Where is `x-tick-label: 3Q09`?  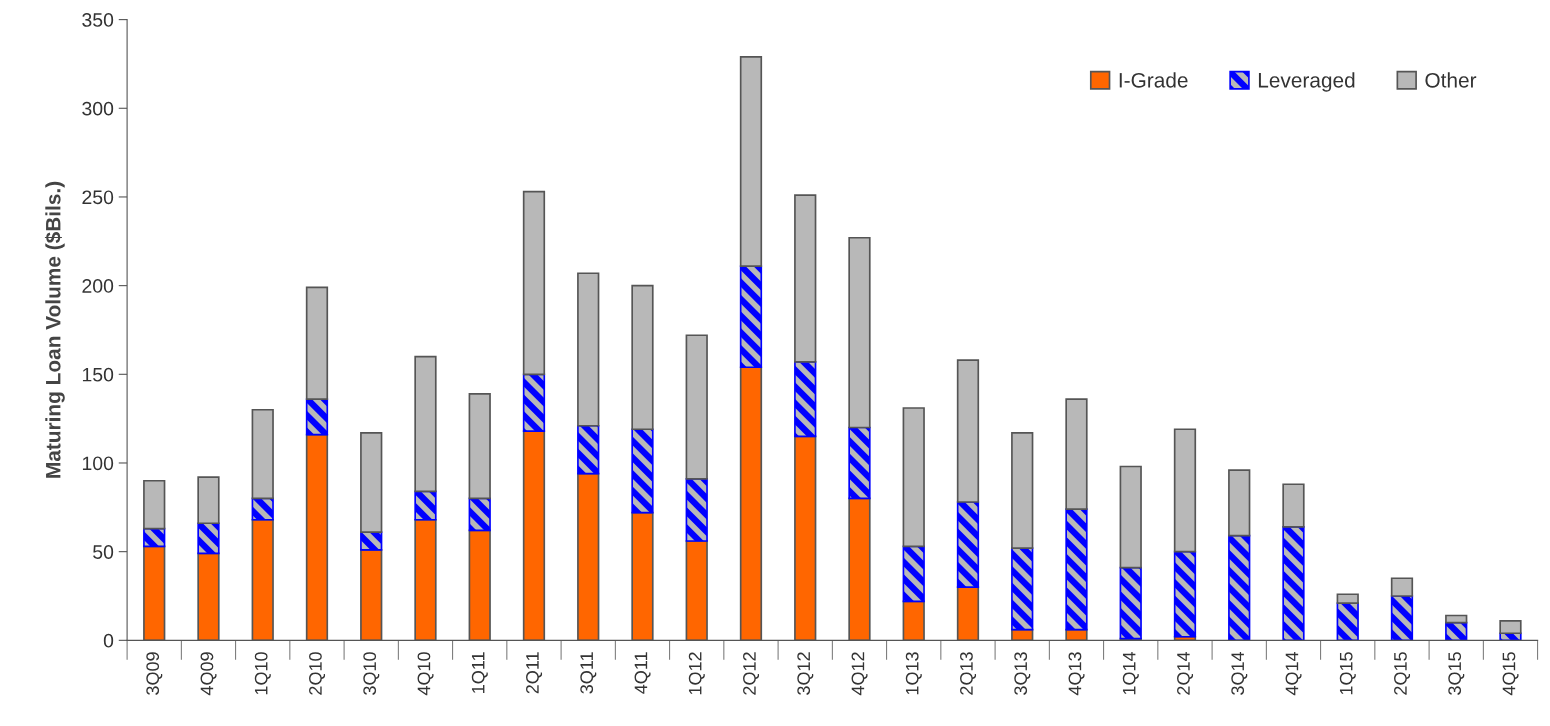
x-tick-label: 3Q09 is located at coordinates (154, 673).